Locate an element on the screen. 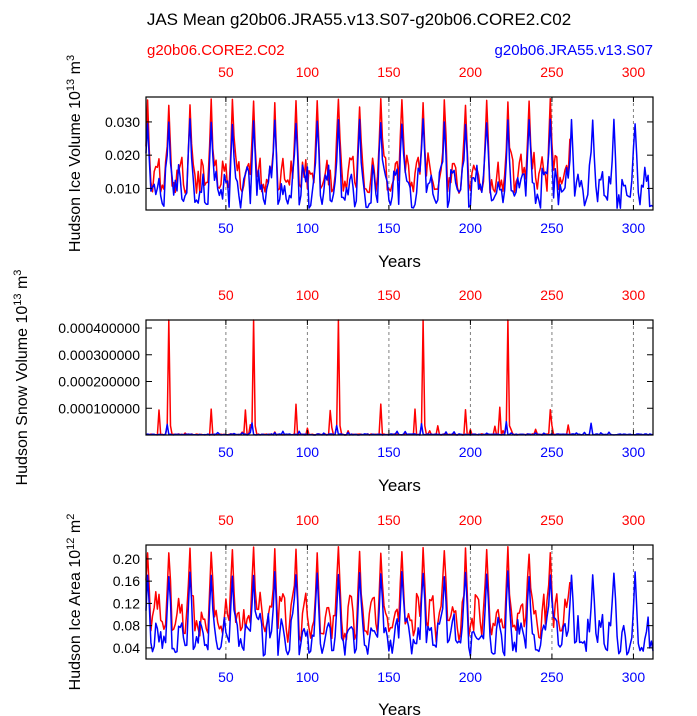 The height and width of the screenshot is (716, 697). y-tick-label: 0.010 is located at coordinates (122, 188).